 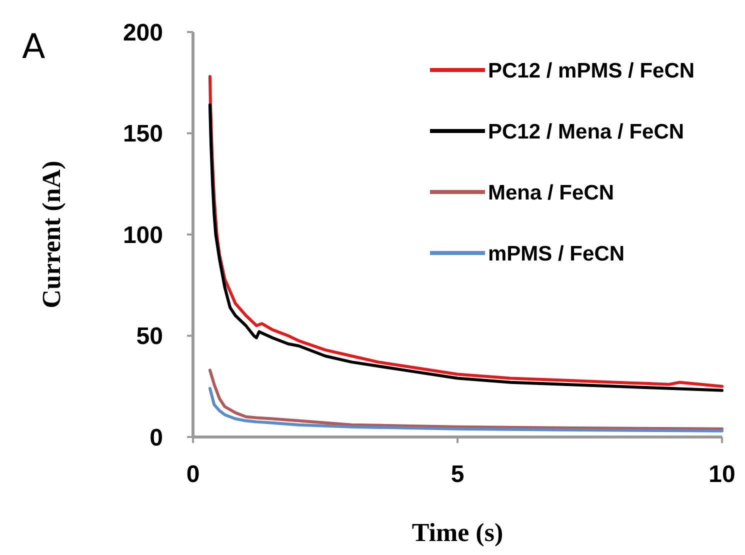 What do you see at coordinates (142, 235) in the screenshot?
I see `y-tick-label: 100` at bounding box center [142, 235].